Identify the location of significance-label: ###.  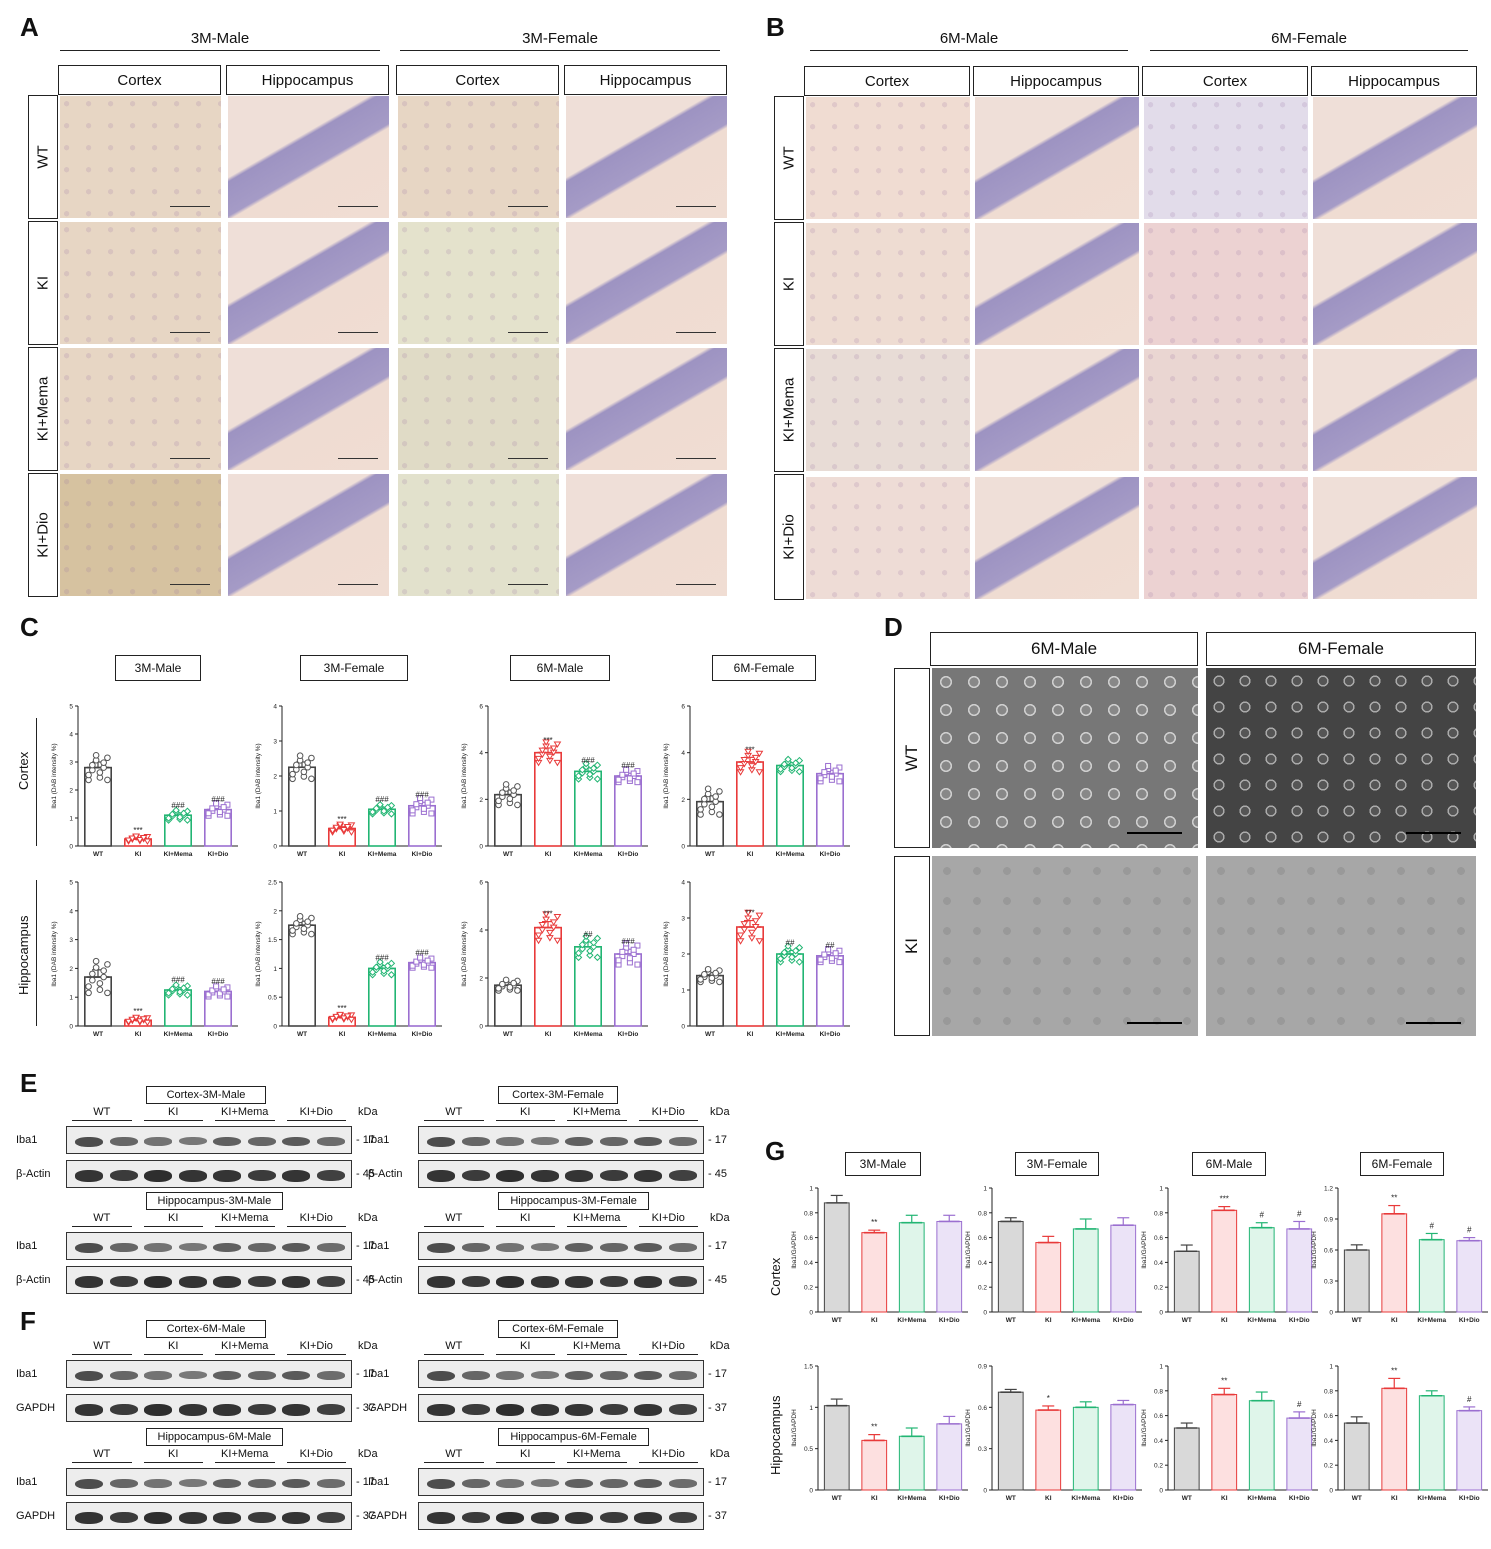
(628, 941).